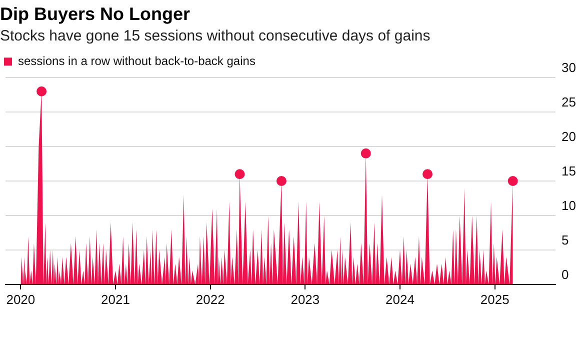  Describe the element at coordinates (569, 102) in the screenshot. I see `y-tick-label: 25` at that location.